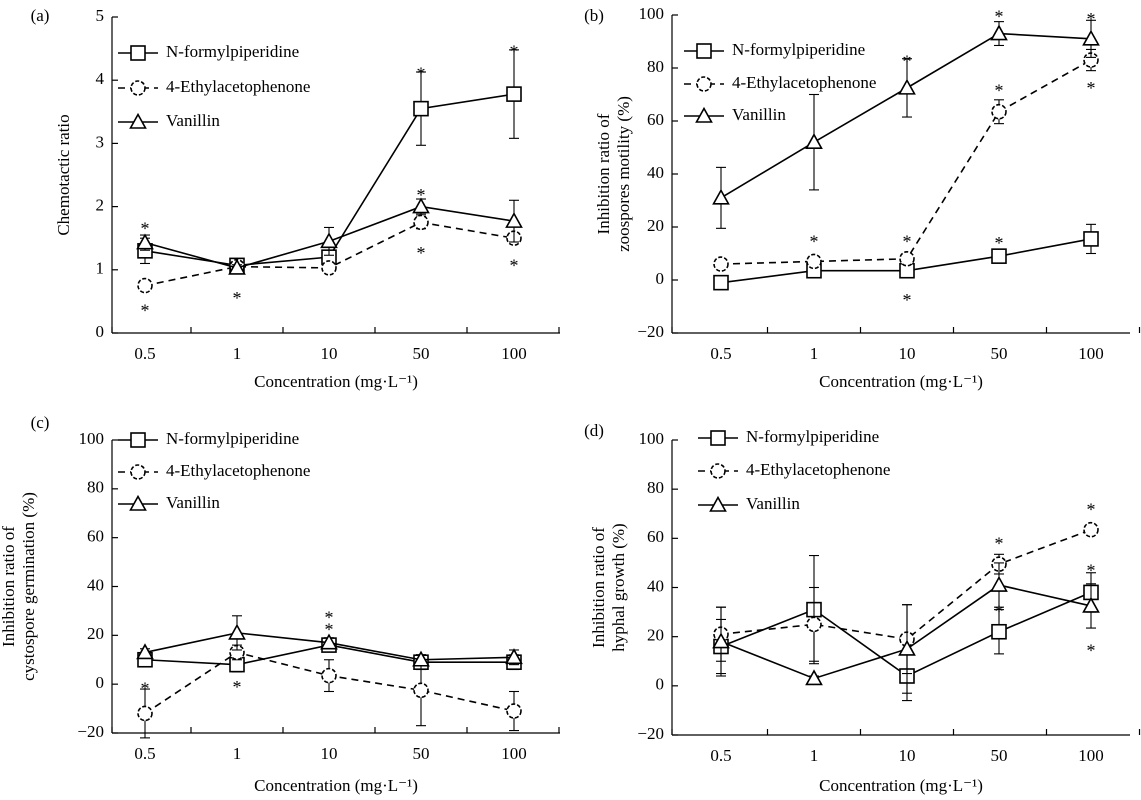 This screenshot has width=1141, height=800. What do you see at coordinates (40, 15) in the screenshot?
I see `panel-label: (a)` at bounding box center [40, 15].